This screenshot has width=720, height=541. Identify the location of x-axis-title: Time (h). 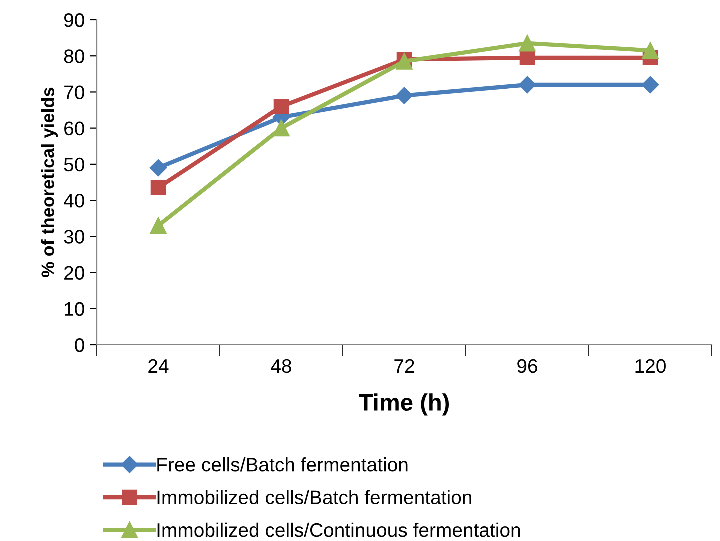
(404, 405).